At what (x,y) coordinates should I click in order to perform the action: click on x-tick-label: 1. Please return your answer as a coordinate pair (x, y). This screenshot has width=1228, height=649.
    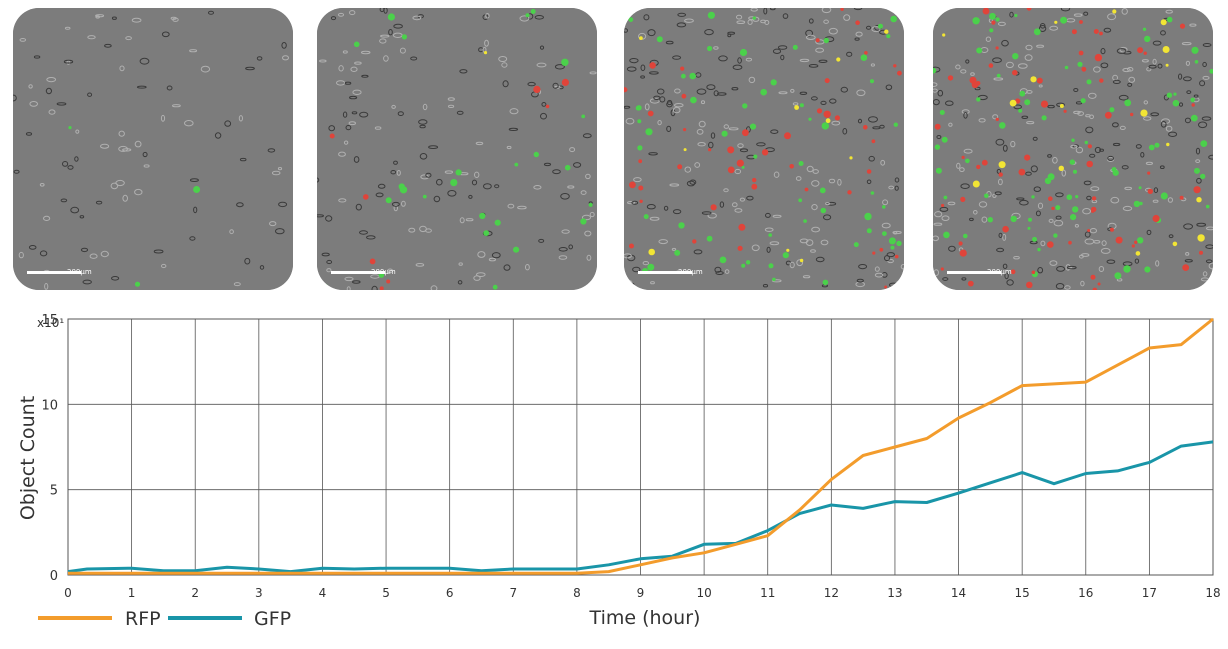
    Looking at the image, I should click on (132, 593).